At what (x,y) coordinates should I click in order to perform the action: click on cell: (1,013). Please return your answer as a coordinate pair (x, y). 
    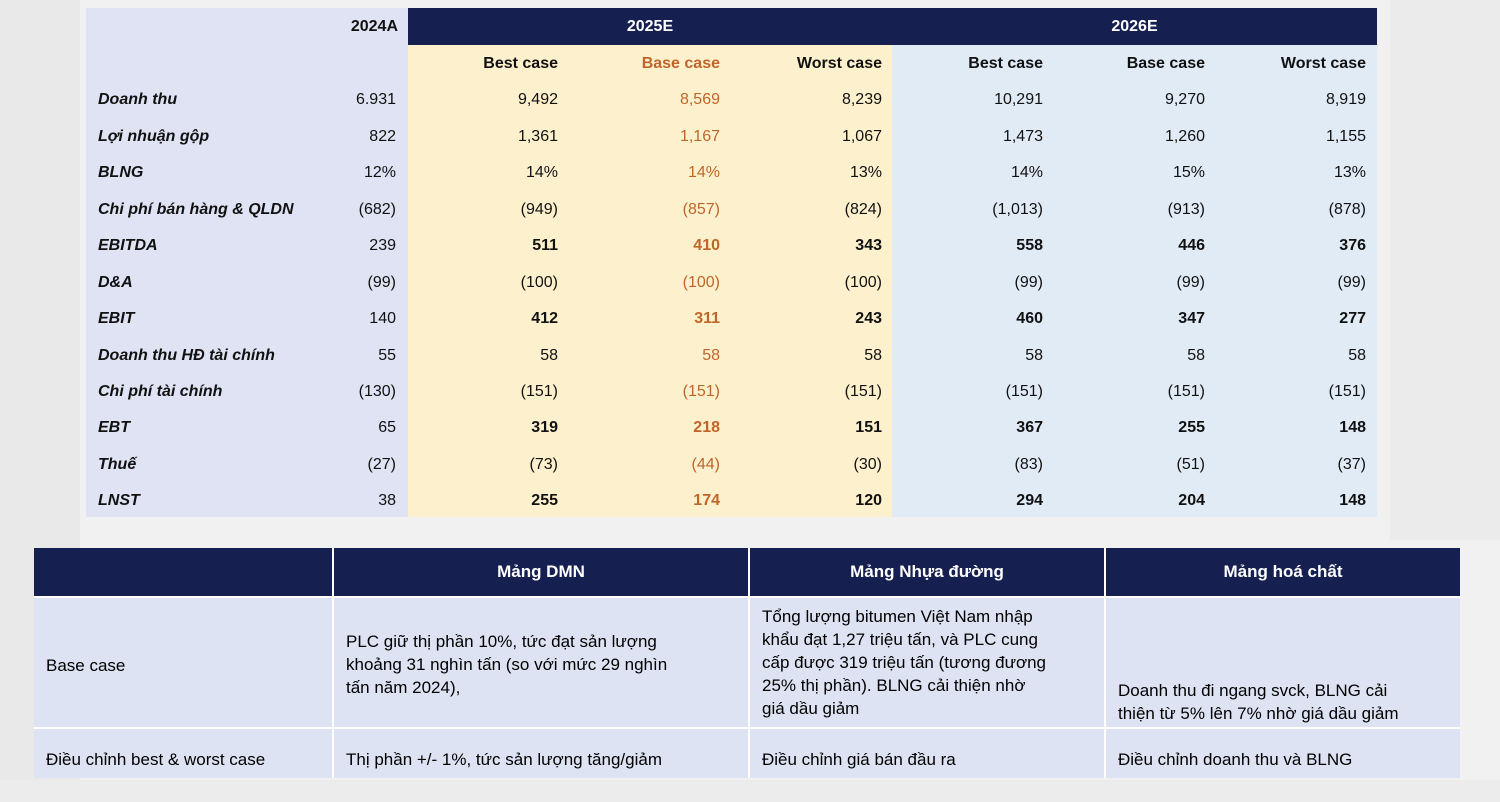
    Looking at the image, I should click on (1017, 209).